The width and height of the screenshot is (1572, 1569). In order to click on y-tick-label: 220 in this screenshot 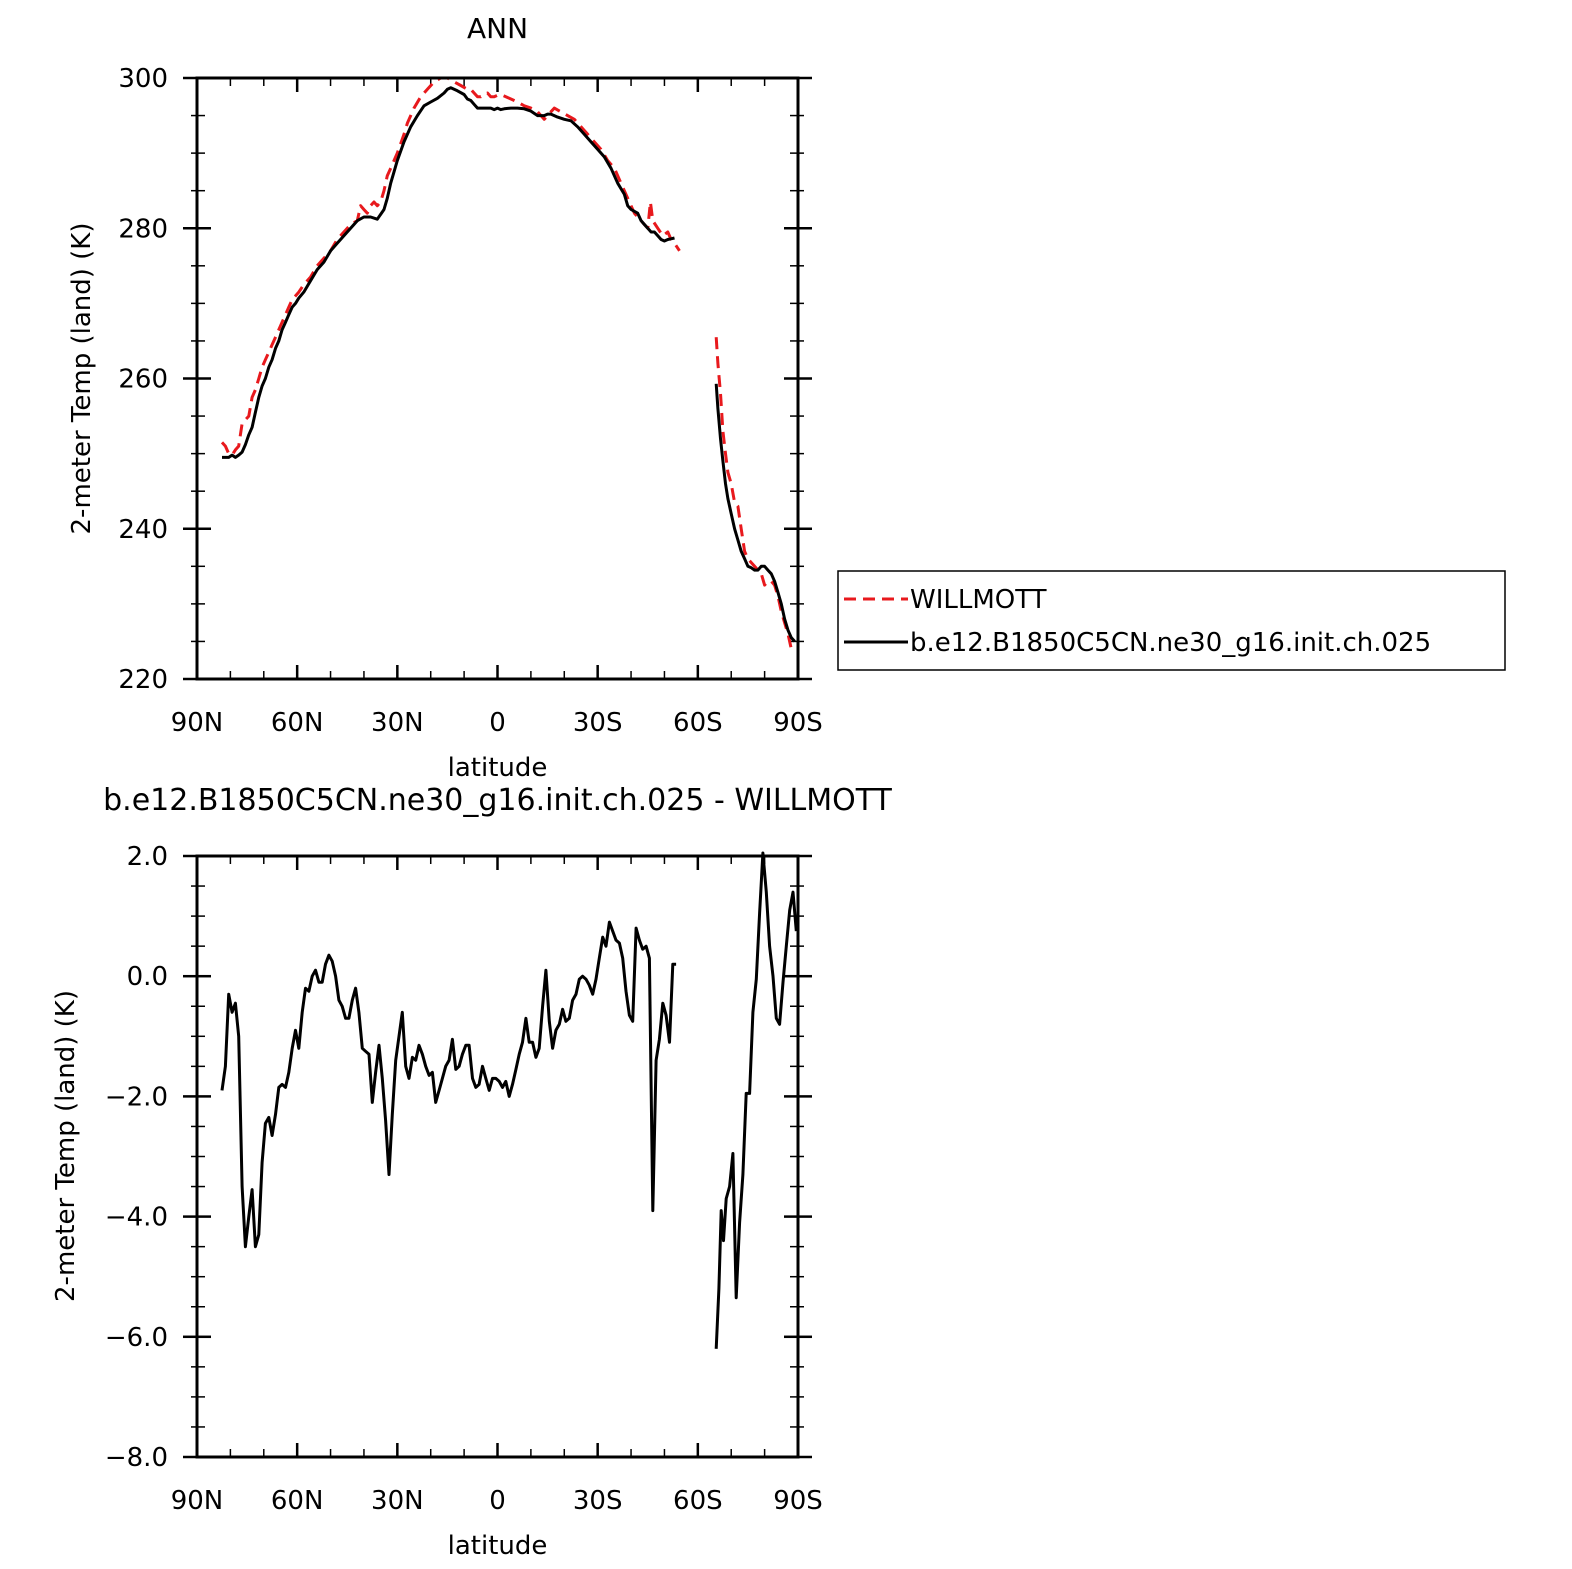, I will do `click(143, 680)`.